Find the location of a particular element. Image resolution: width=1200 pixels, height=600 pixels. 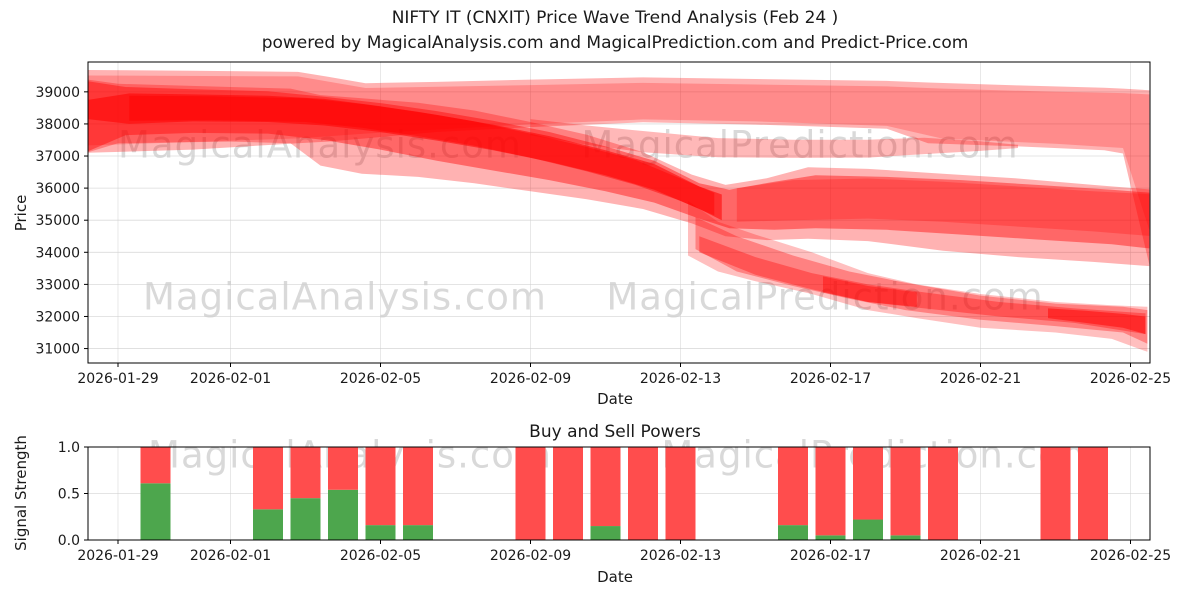

signal-strength-axis-label: Signal Strength is located at coordinates (21, 493).